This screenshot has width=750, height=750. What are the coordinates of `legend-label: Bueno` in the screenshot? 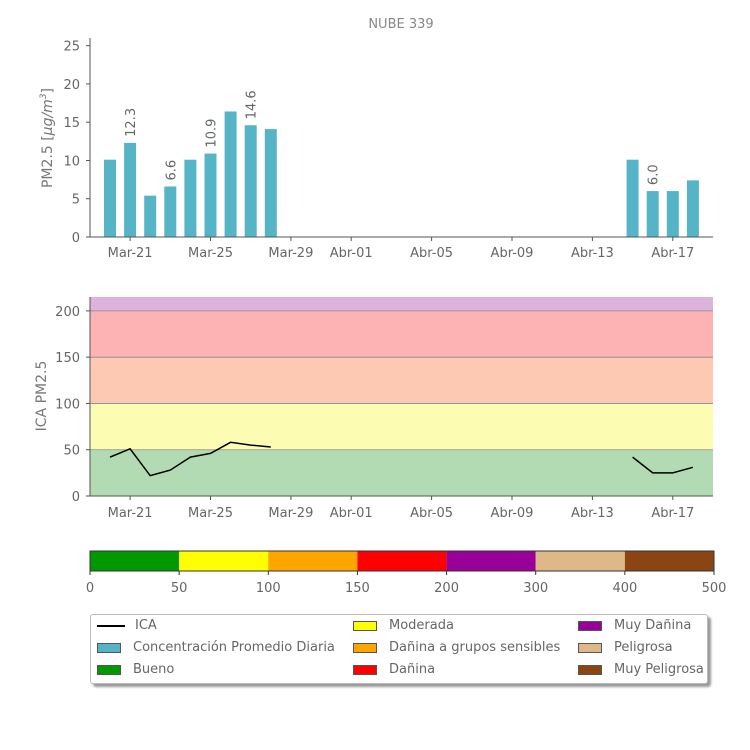 It's located at (154, 669).